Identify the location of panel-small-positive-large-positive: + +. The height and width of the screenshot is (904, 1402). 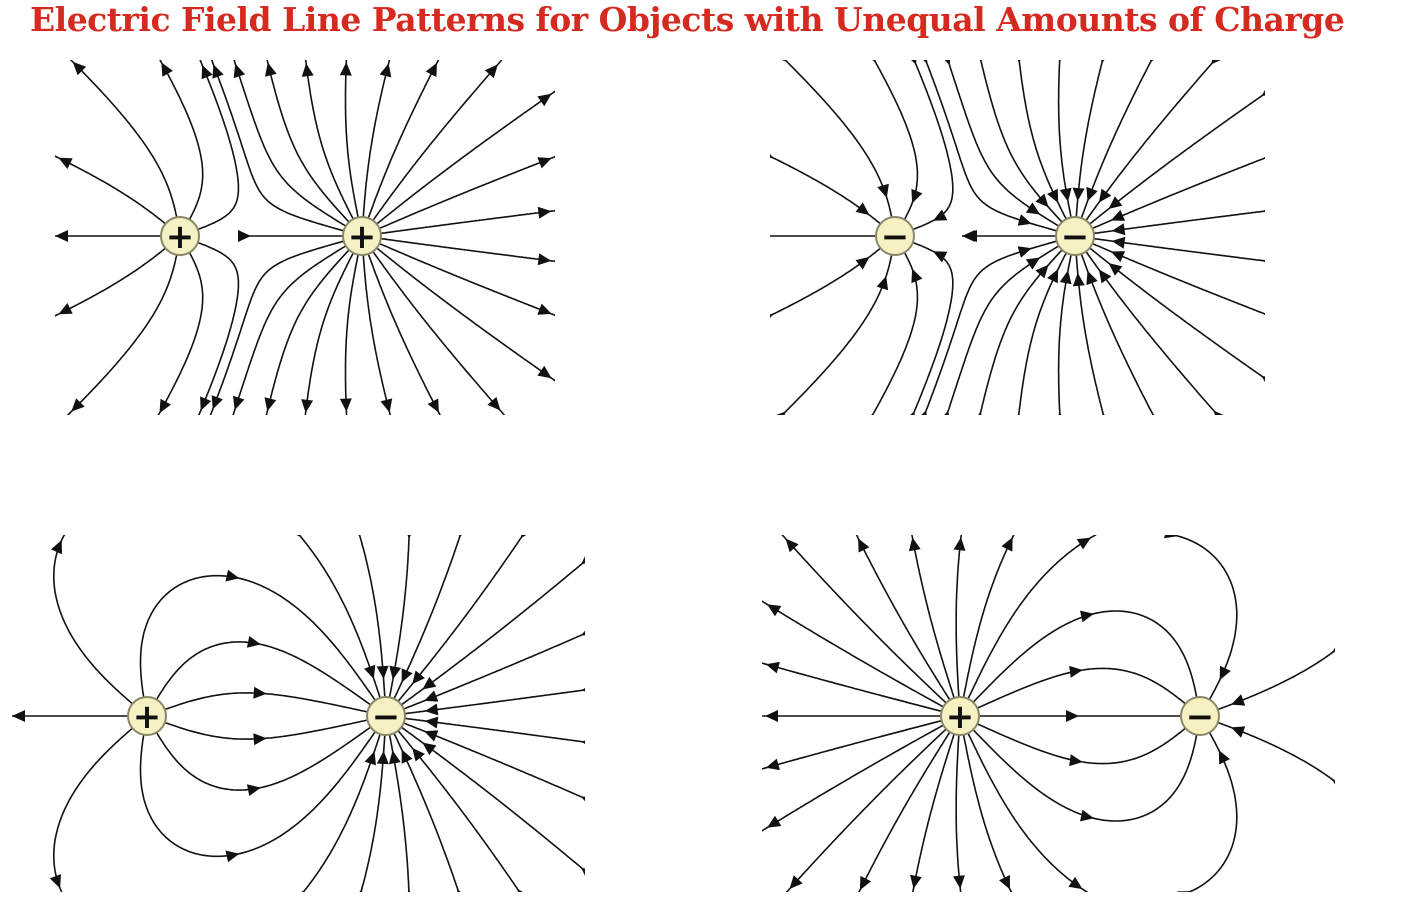
(305, 237).